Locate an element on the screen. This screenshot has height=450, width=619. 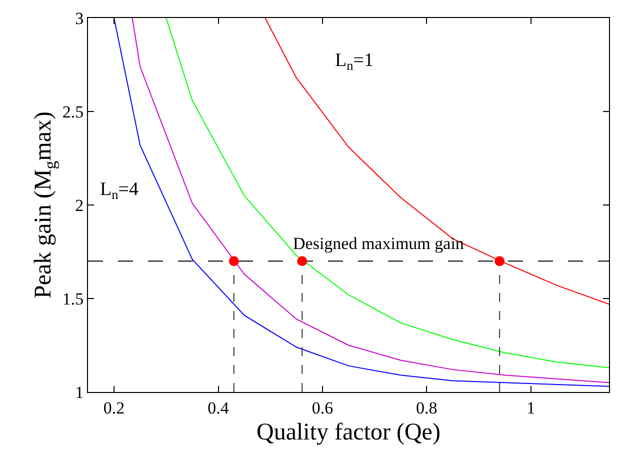
y-tick-label: 1 is located at coordinates (79, 392).